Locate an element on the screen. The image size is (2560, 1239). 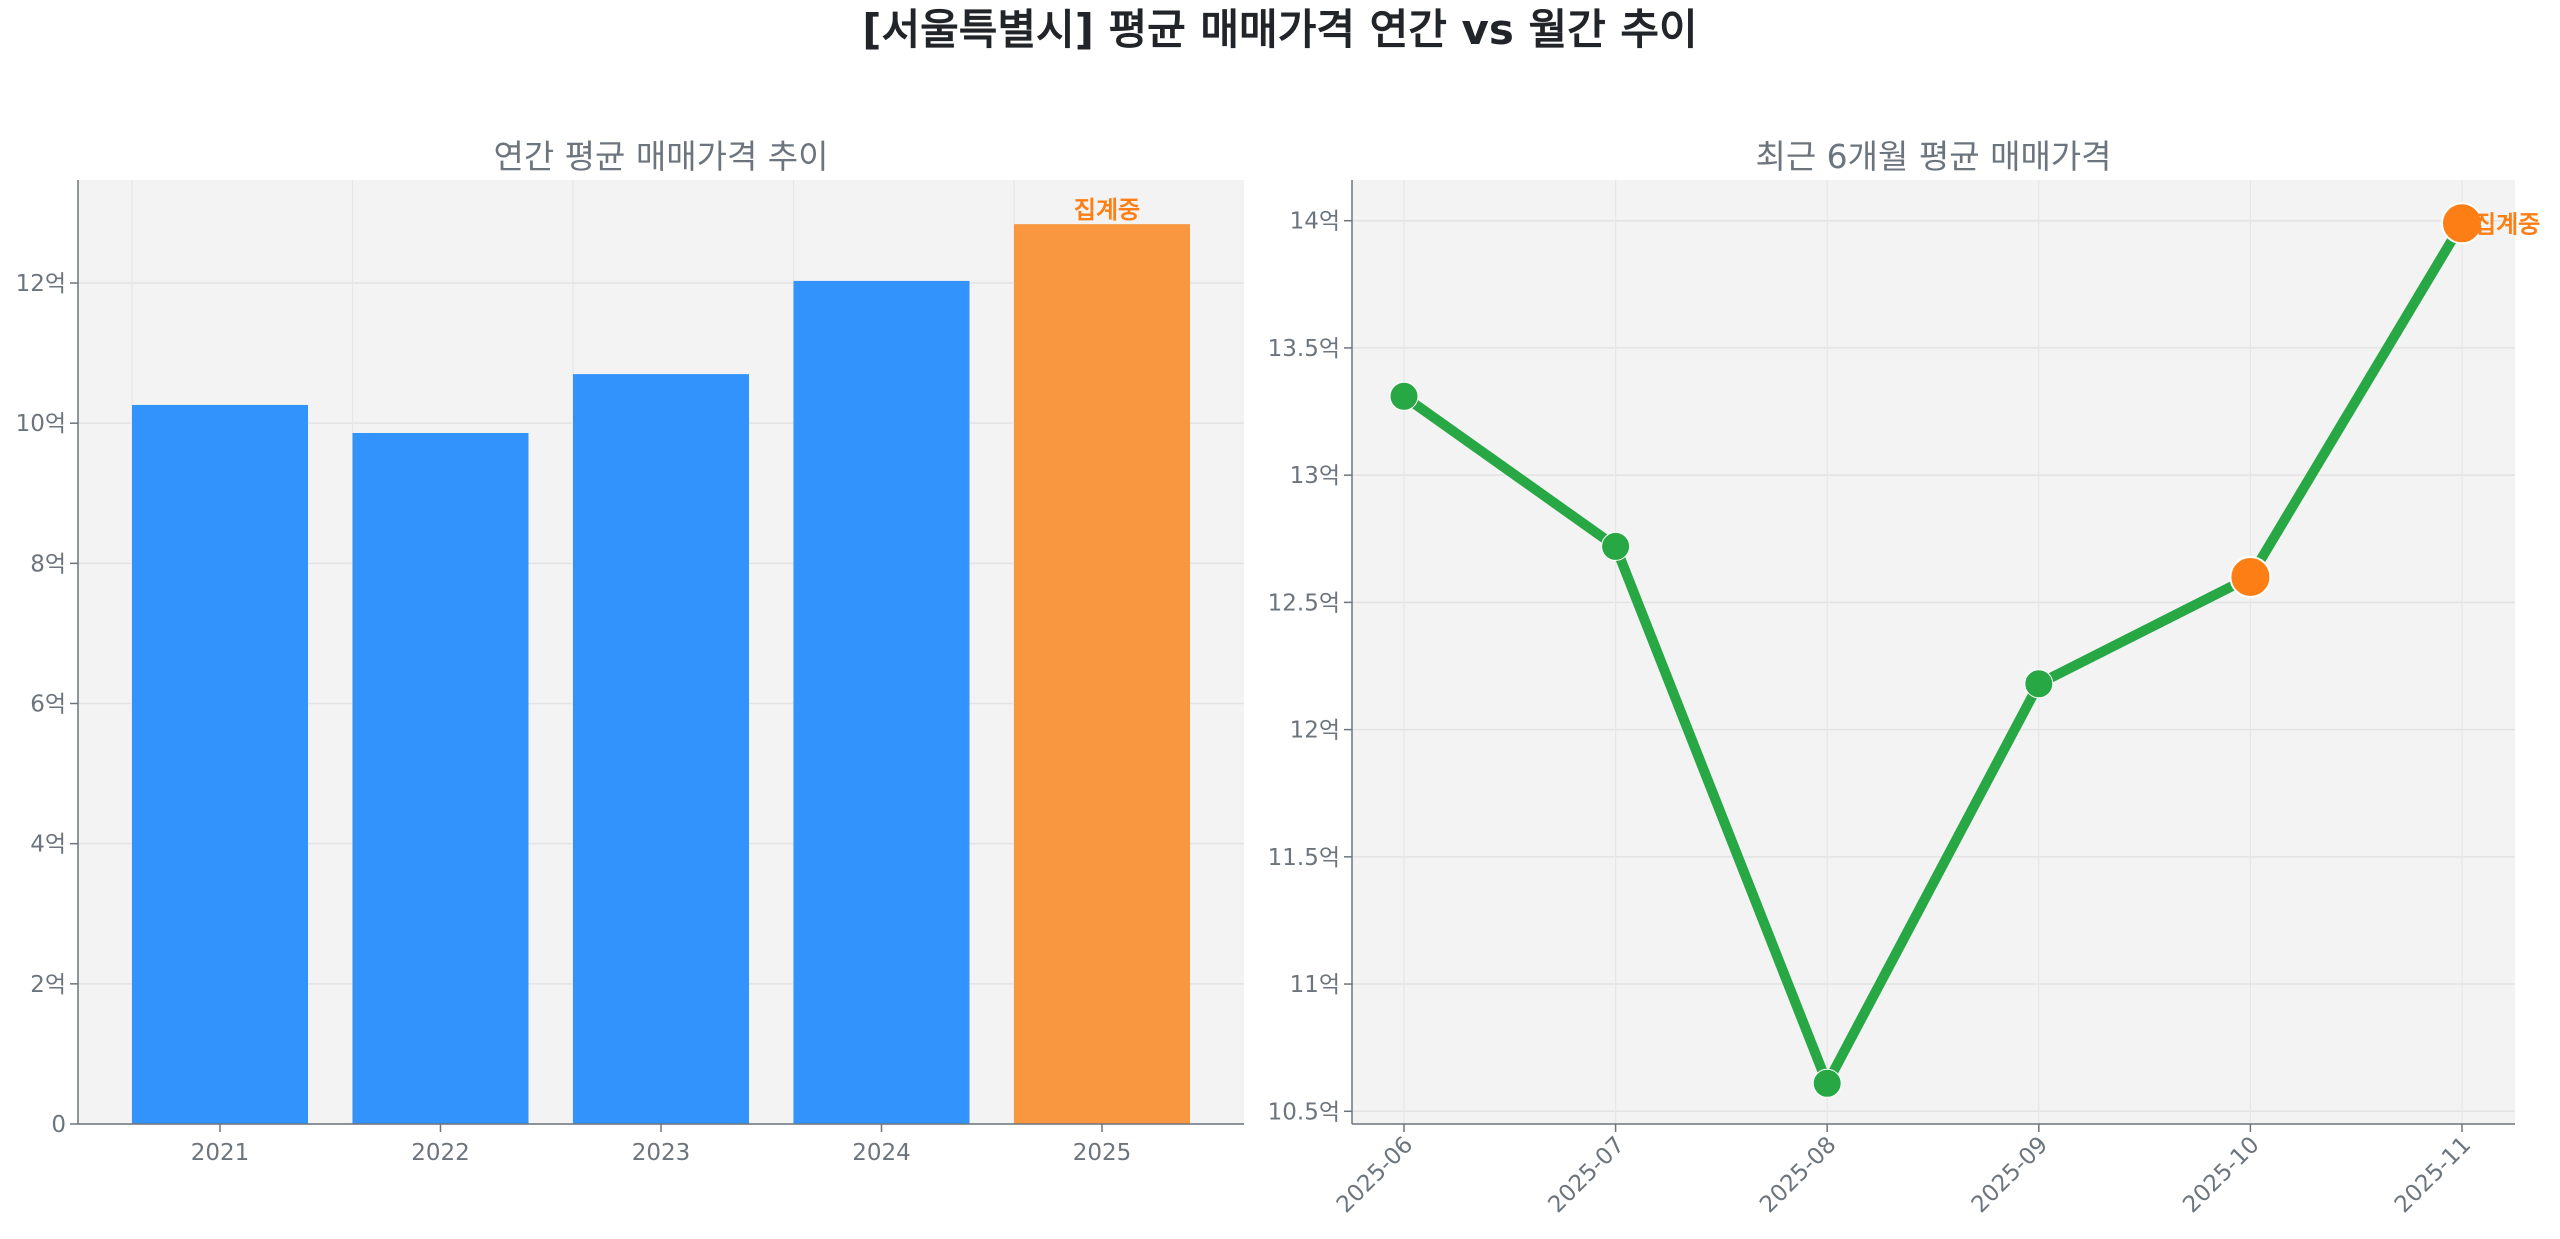
y-tick-label: 13억 is located at coordinates (1315, 476).